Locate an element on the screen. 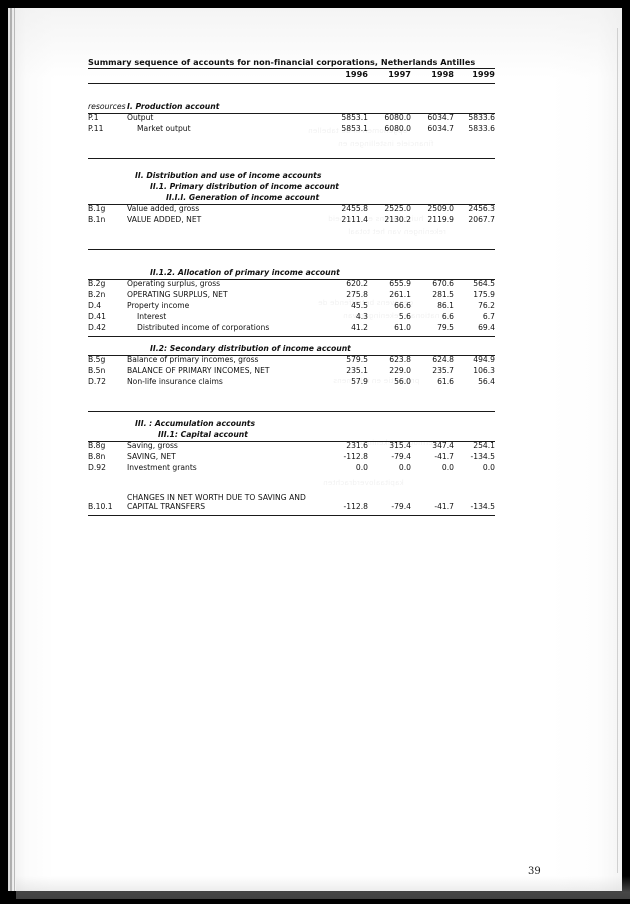  row-value-1997: 2130.2 is located at coordinates (397, 220).